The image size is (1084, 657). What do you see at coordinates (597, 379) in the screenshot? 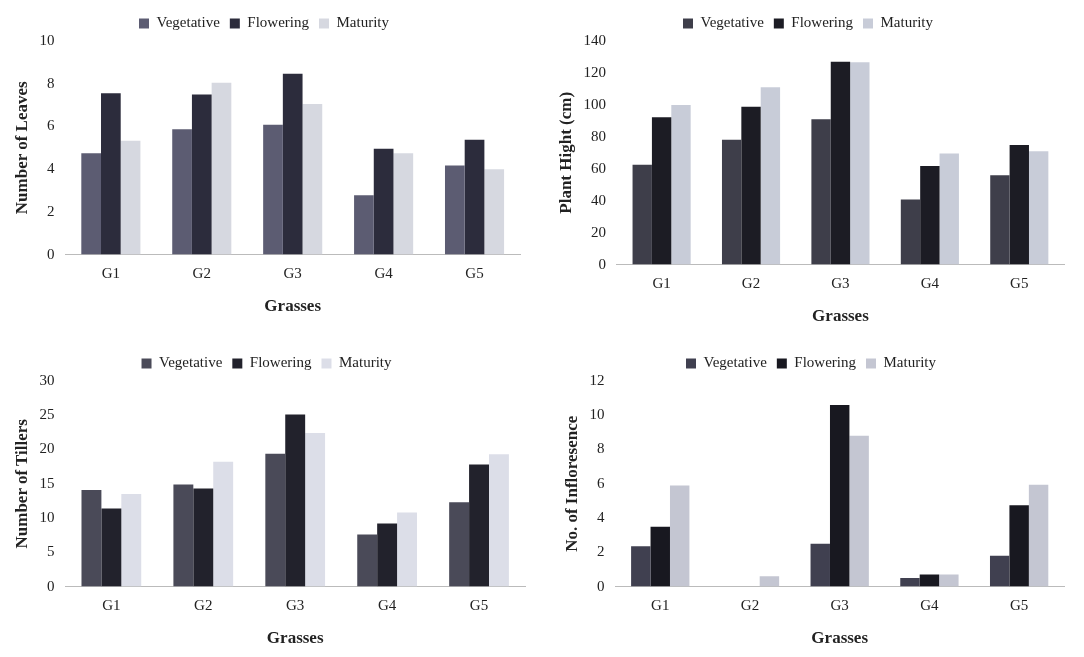
I see `y-tick-label: 12` at bounding box center [597, 379].